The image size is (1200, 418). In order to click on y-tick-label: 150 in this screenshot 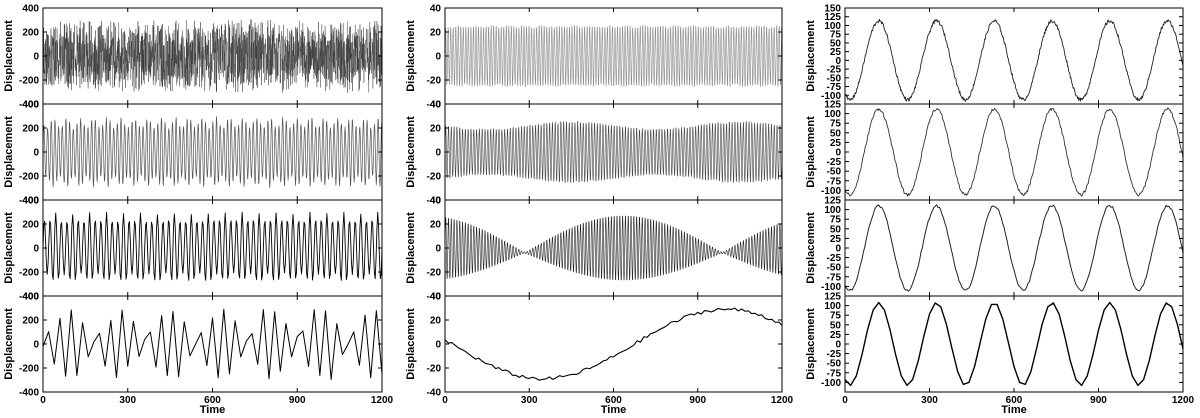, I will do `click(832, 9)`.